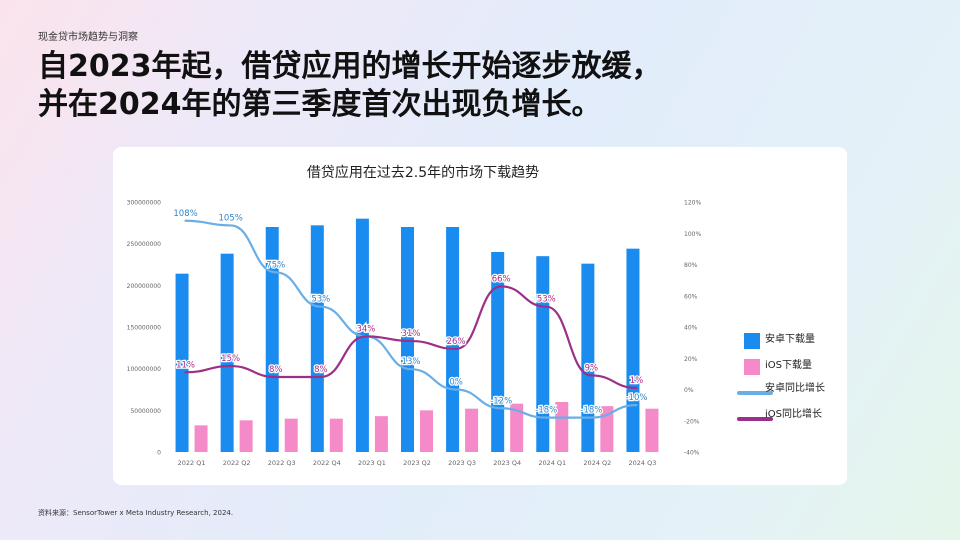 The width and height of the screenshot is (960, 540). What do you see at coordinates (320, 104) in the screenshot?
I see `title-line-2: 并在2024年的第三季度首次出现负增长。` at bounding box center [320, 104].